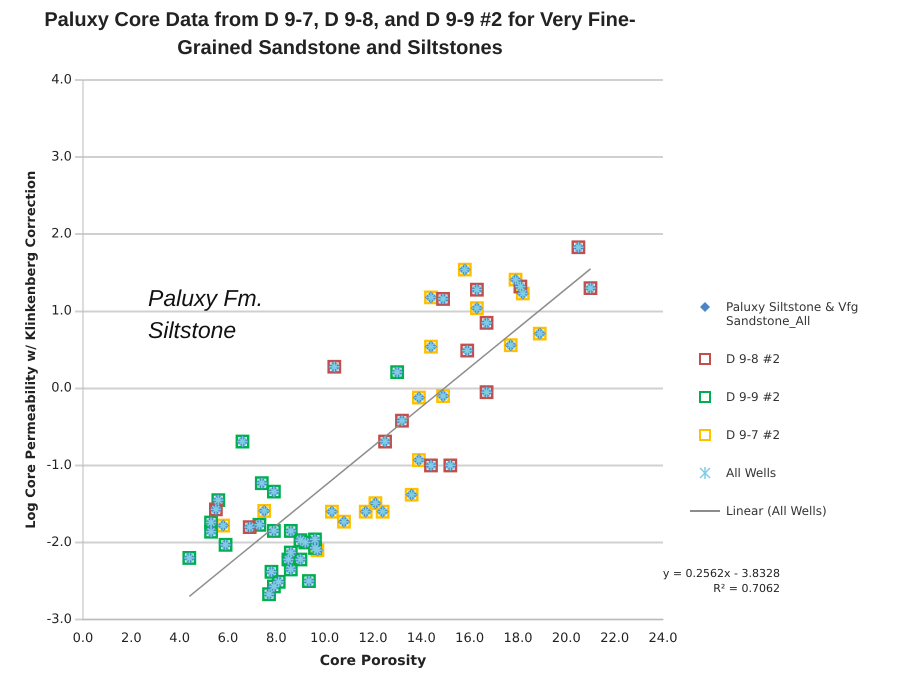 Image resolution: width=908 pixels, height=678 pixels. What do you see at coordinates (59, 465) in the screenshot?
I see `y-tick-label: -1.0` at bounding box center [59, 465].